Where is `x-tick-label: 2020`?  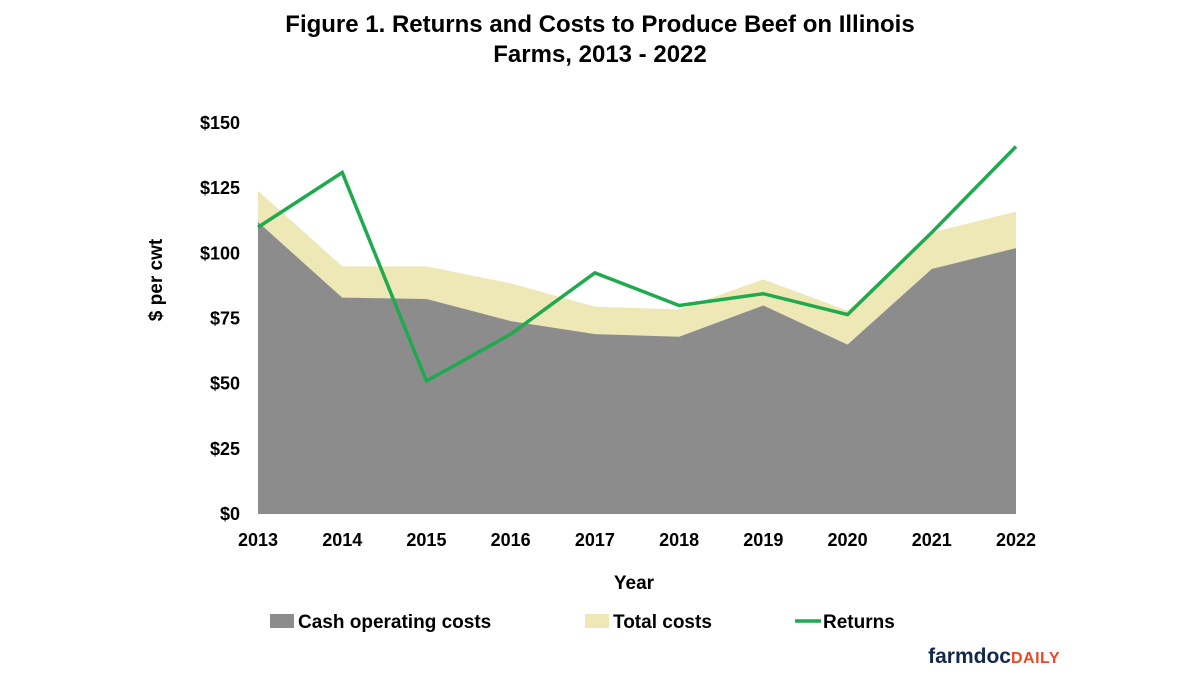 x-tick-label: 2020 is located at coordinates (848, 540).